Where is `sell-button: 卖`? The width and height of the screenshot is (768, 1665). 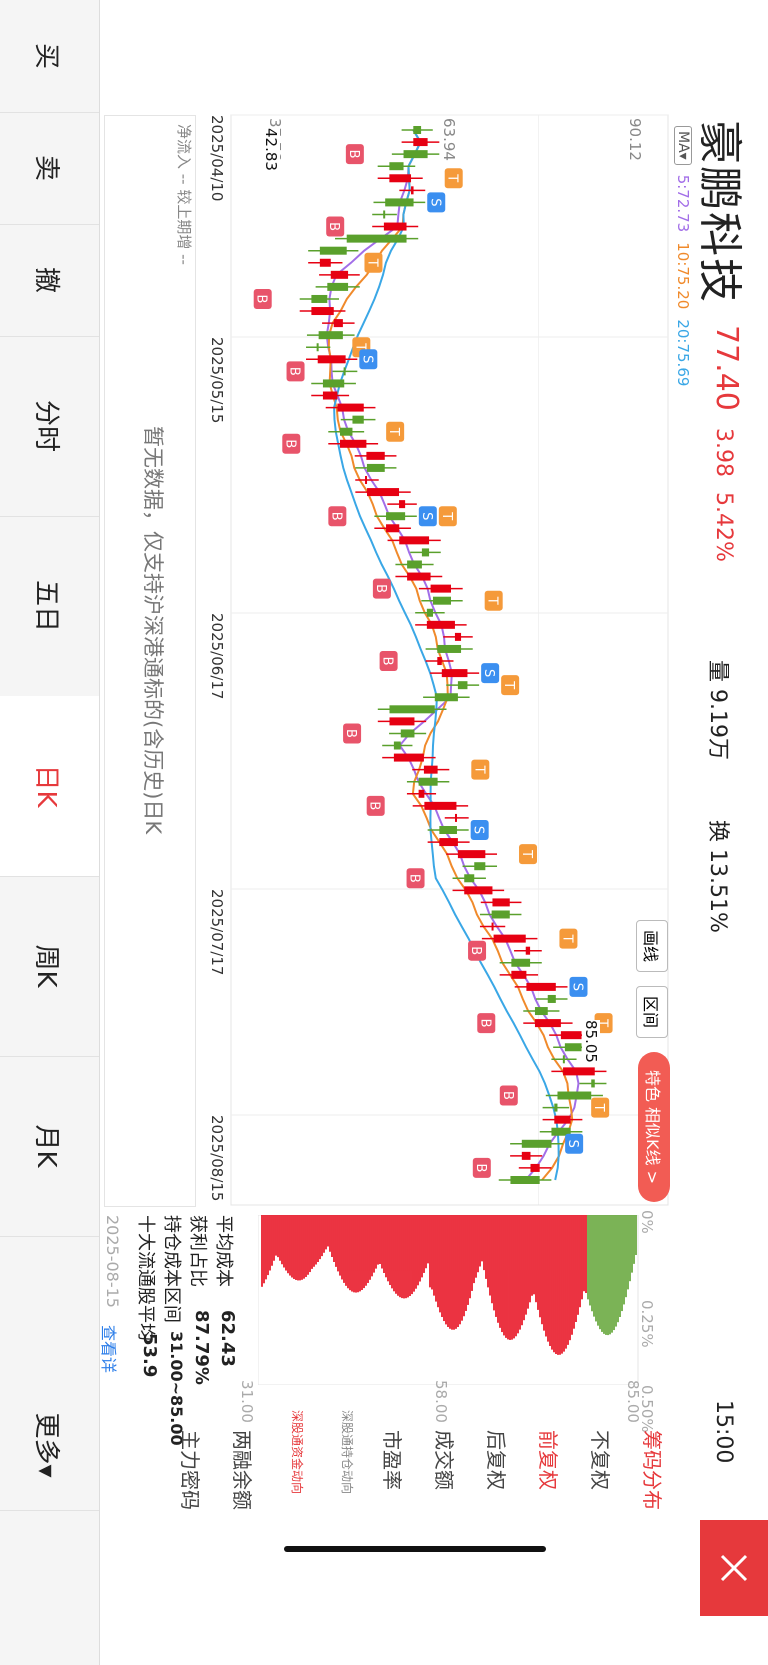
sell-button: 卖 is located at coordinates (49, 168).